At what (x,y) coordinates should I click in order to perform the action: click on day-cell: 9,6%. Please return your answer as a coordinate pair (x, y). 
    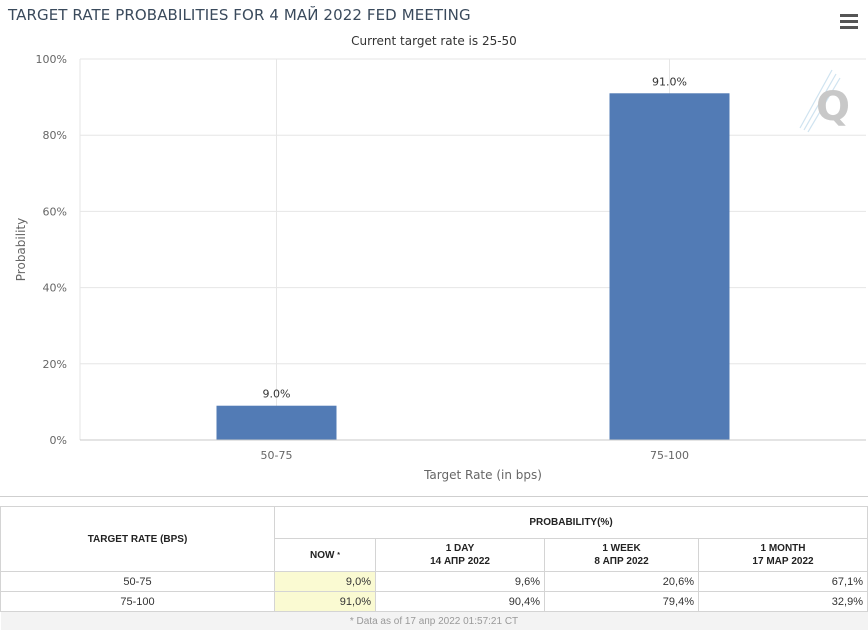
    Looking at the image, I should click on (460, 581).